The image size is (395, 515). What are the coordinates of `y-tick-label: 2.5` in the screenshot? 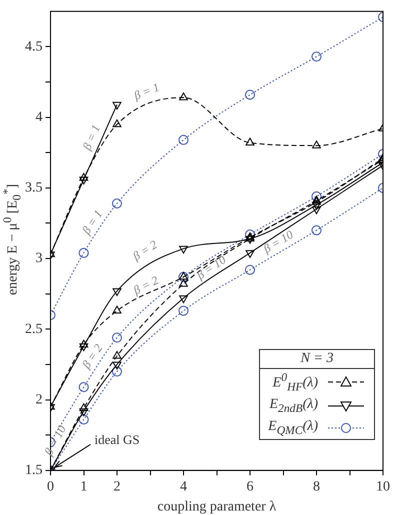 It's located at (33, 329).